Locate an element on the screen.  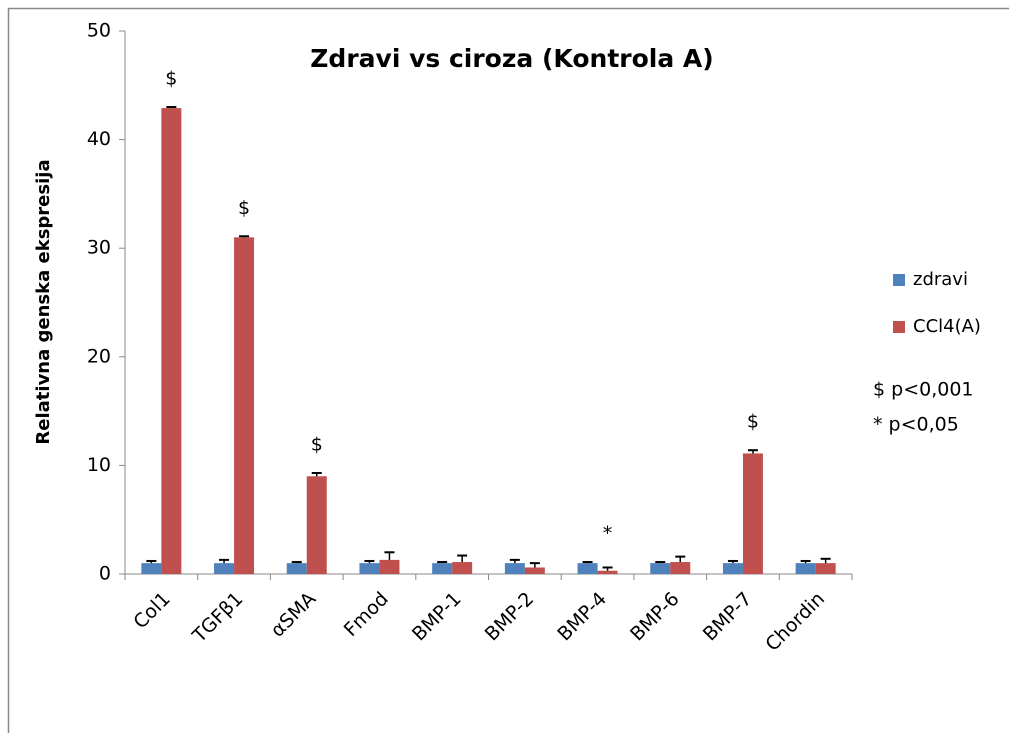
x-tick-label: BMP-7 is located at coordinates (728, 617).